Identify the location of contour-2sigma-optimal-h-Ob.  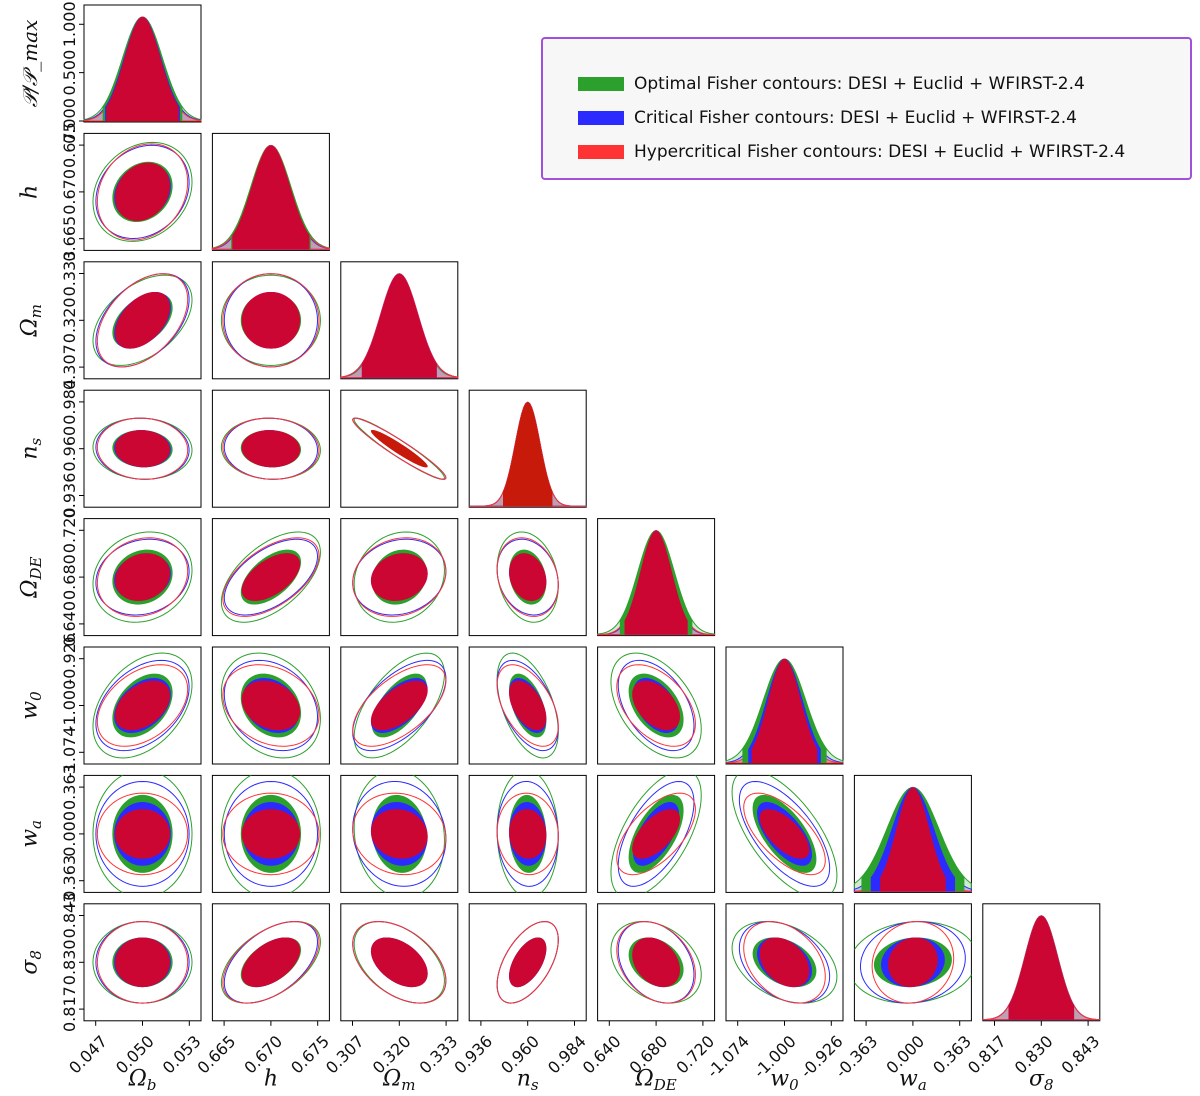
(142, 191).